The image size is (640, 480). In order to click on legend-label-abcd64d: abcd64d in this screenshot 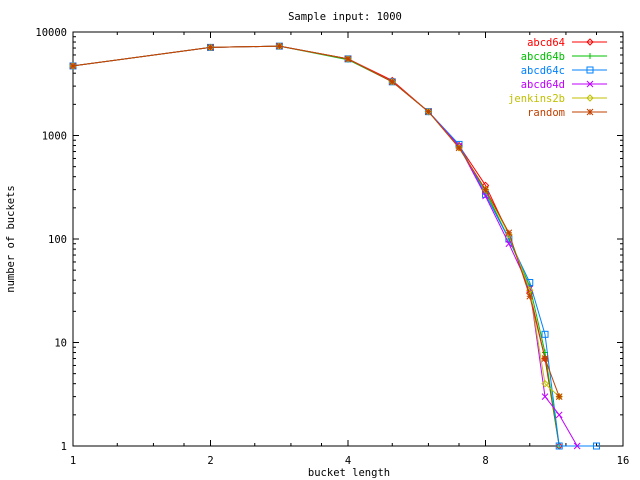, I will do `click(543, 85)`.